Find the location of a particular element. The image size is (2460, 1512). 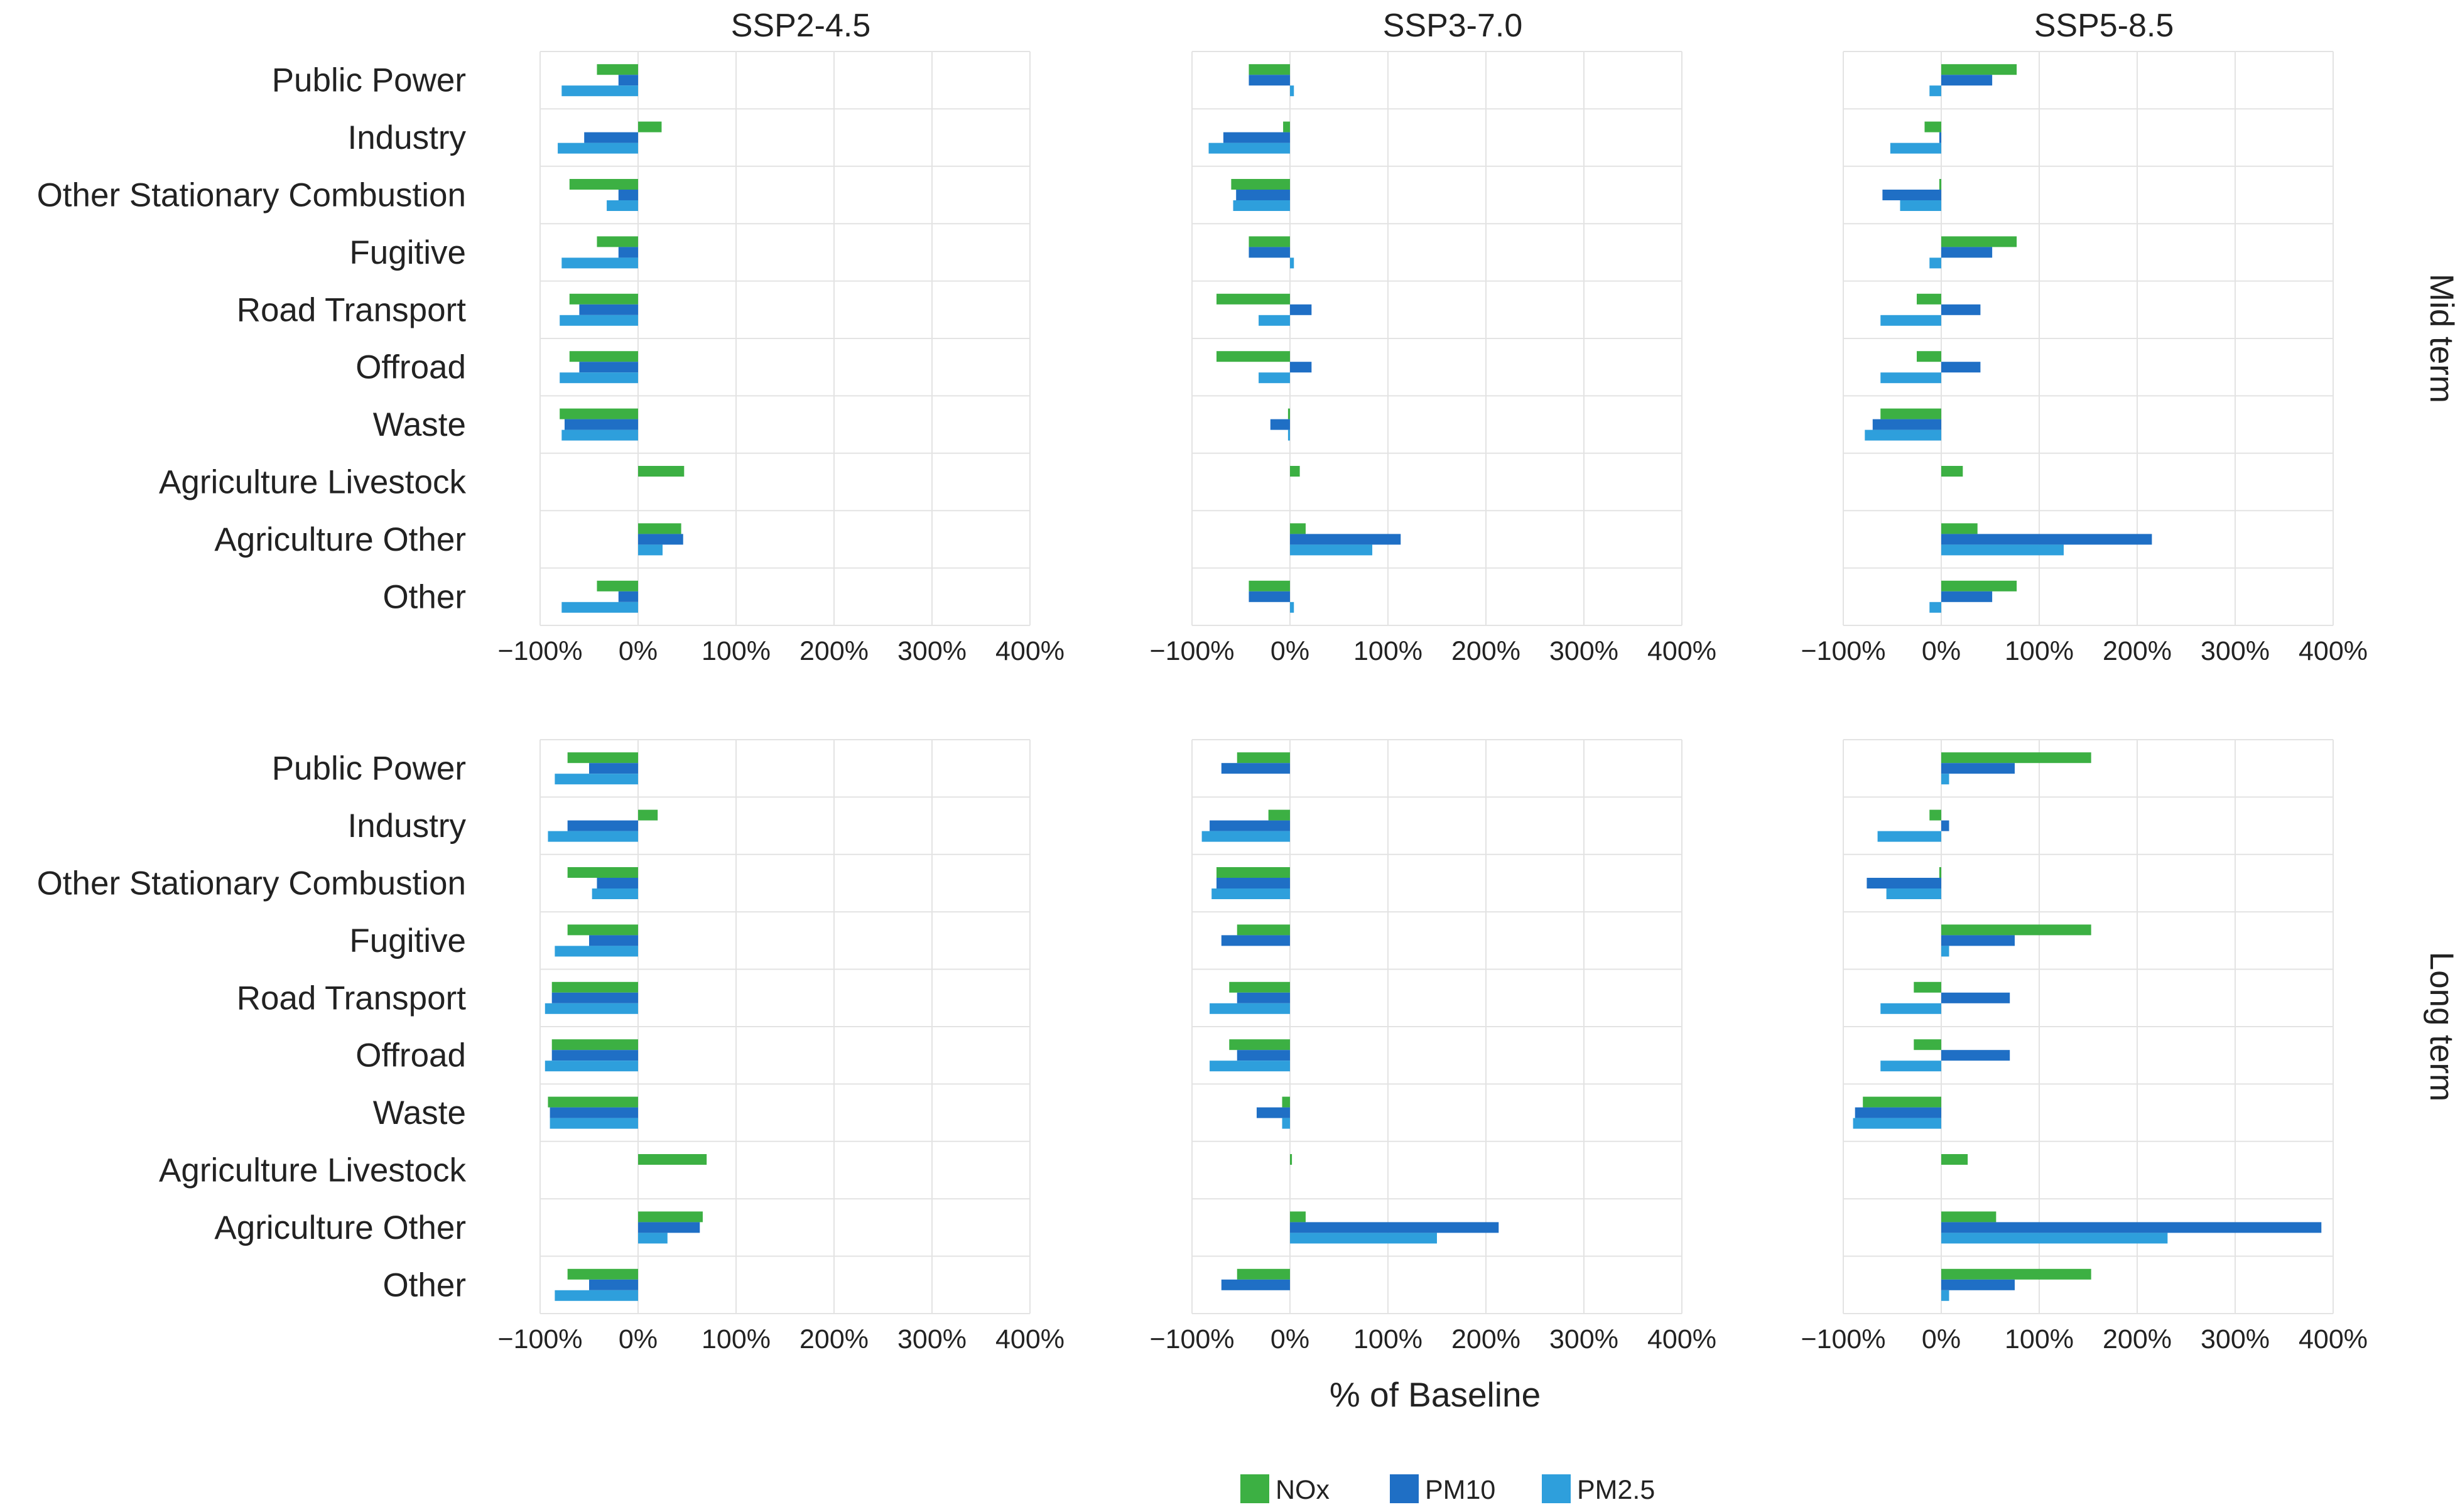

legend-label: PM2.5 is located at coordinates (1616, 1490).